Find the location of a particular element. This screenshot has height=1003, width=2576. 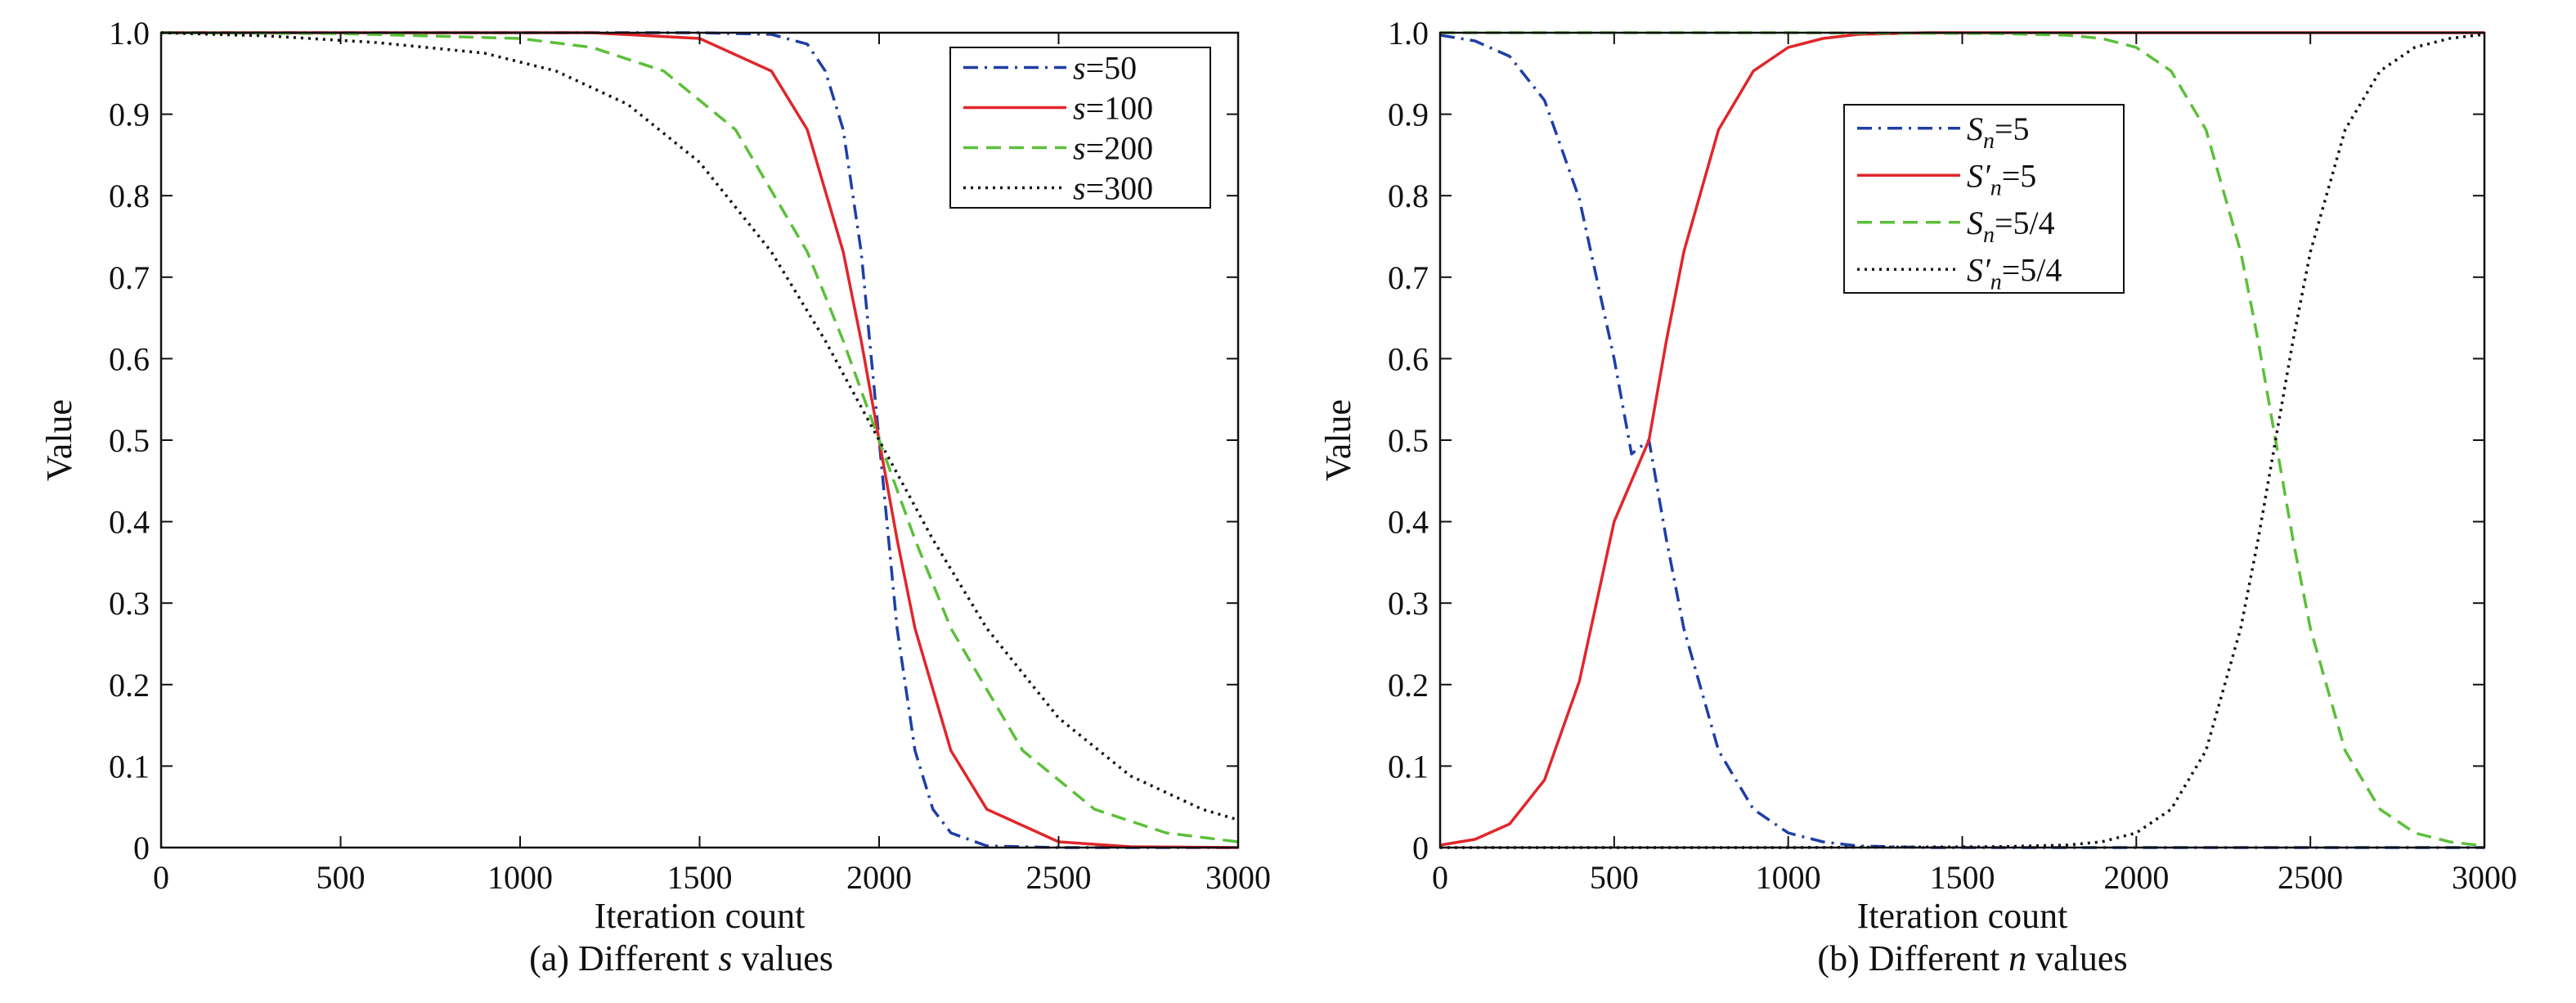

legend-label-3: Sn=5/4 is located at coordinates (2011, 227).